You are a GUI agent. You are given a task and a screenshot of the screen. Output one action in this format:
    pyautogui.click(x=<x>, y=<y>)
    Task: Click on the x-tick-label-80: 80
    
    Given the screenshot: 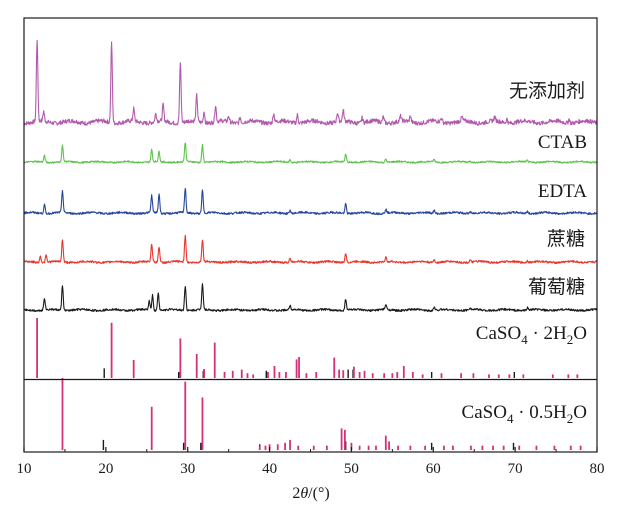 What is the action you would take?
    pyautogui.click(x=597, y=469)
    